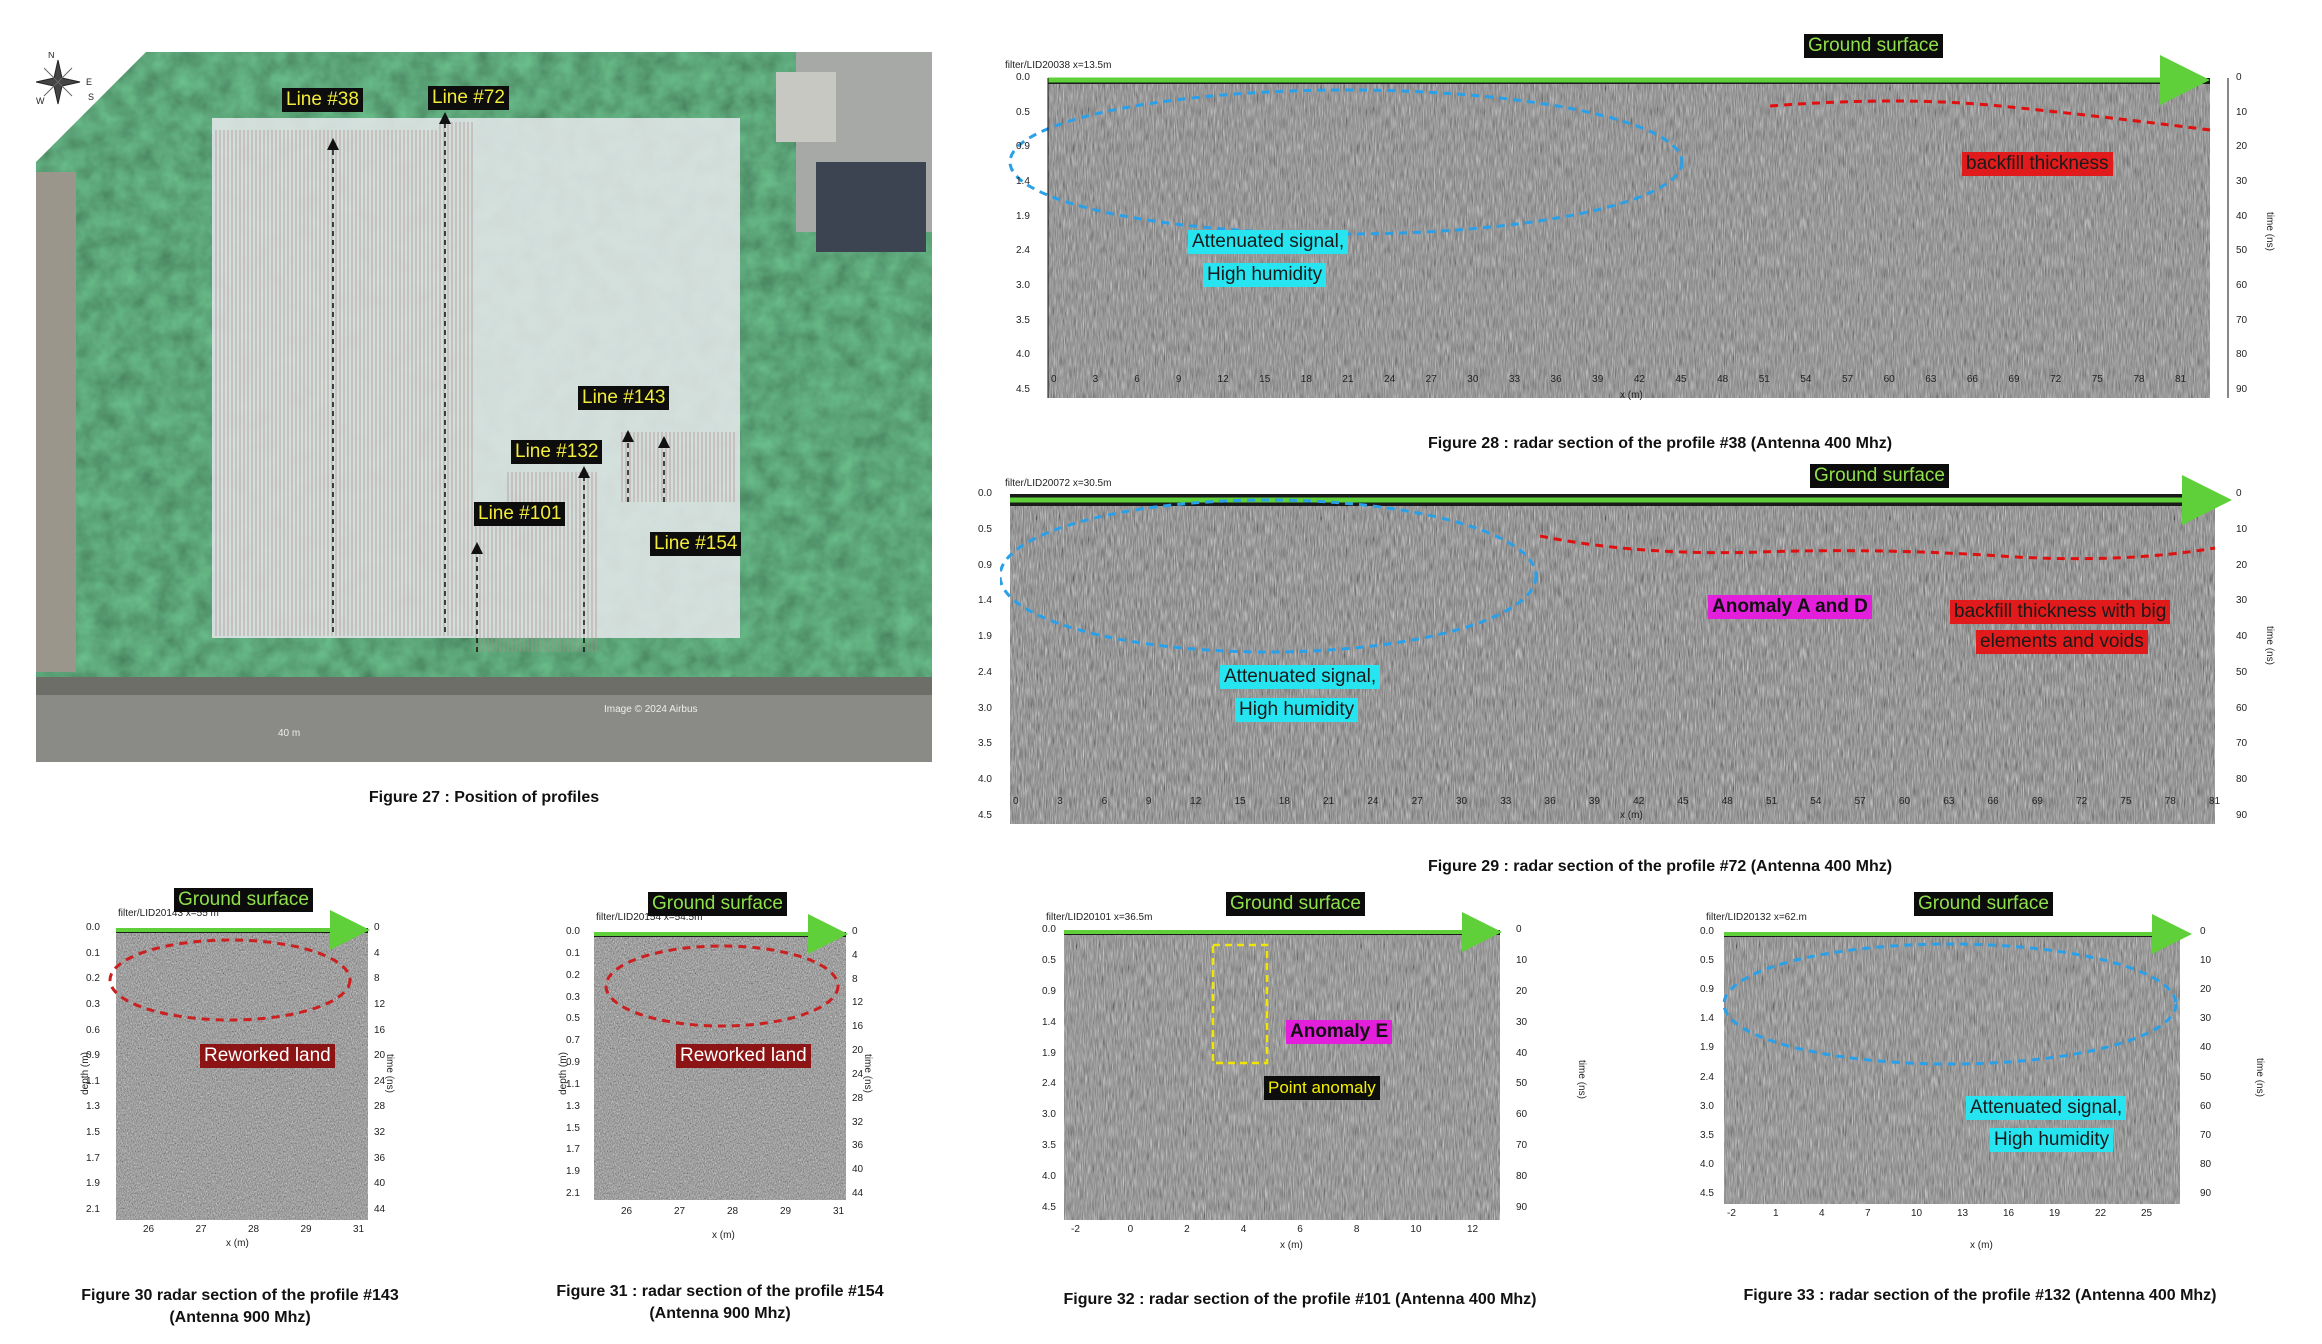 This screenshot has width=2322, height=1344. I want to click on fig30-time-tick: 20, so click(380, 1056).